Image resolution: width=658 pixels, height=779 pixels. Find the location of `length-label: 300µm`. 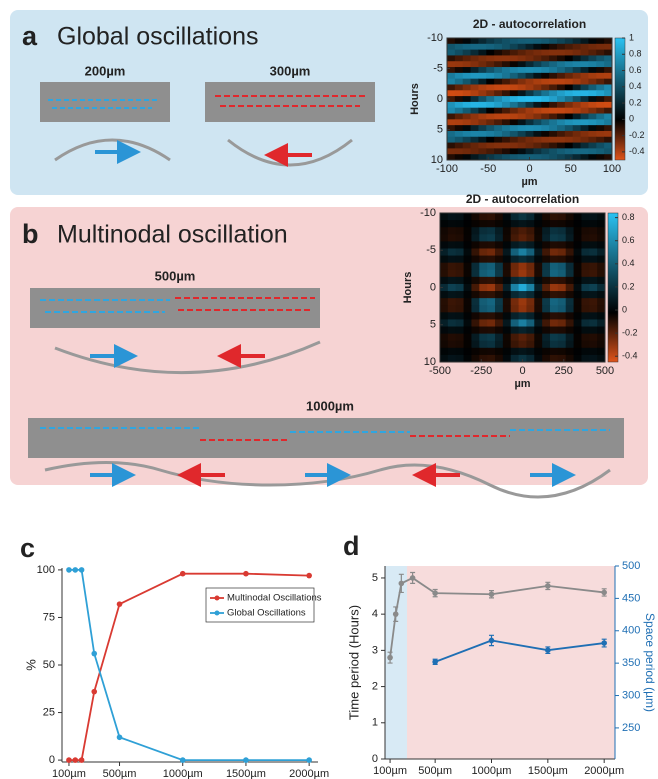

length-label: 300µm is located at coordinates (290, 70).